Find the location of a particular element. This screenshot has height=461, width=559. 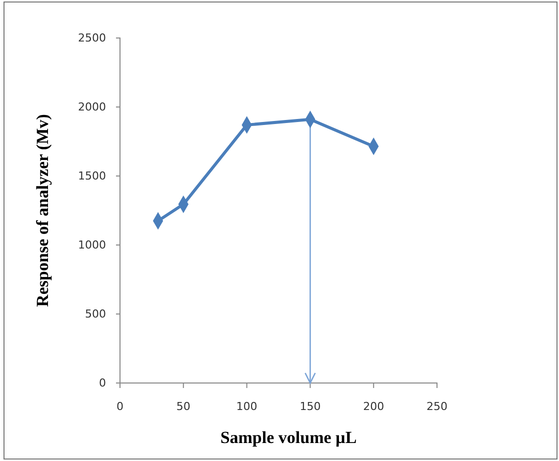

y-tick-label: 1000 is located at coordinates (92, 245).